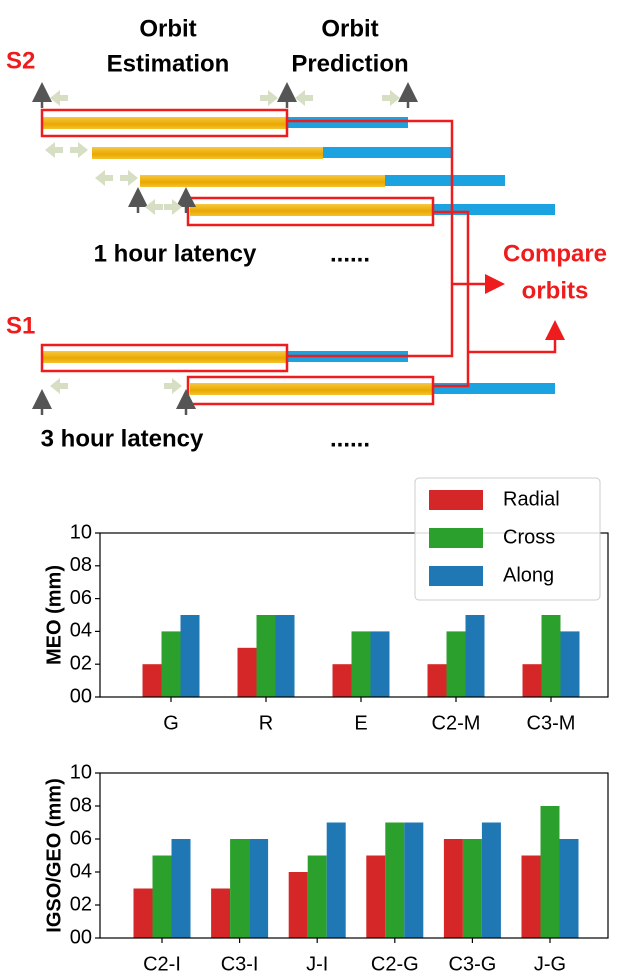  I want to click on latency-label: 1 hour latency, so click(175, 253).